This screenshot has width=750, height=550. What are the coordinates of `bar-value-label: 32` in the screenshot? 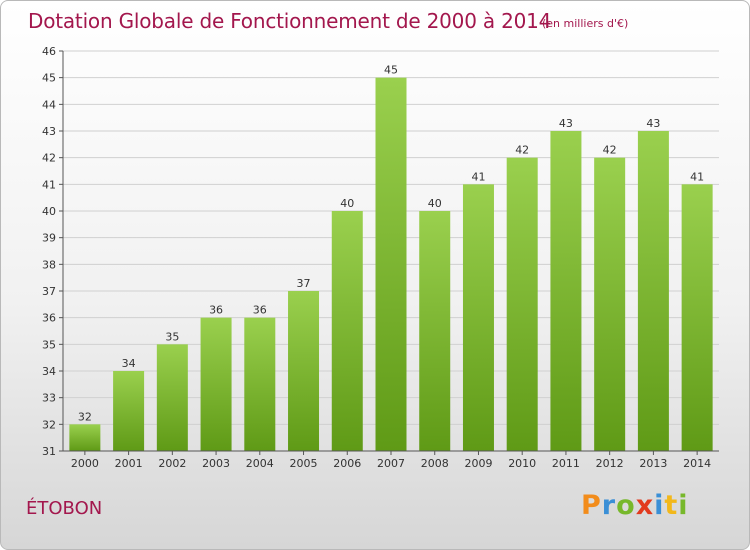 It's located at (85, 416).